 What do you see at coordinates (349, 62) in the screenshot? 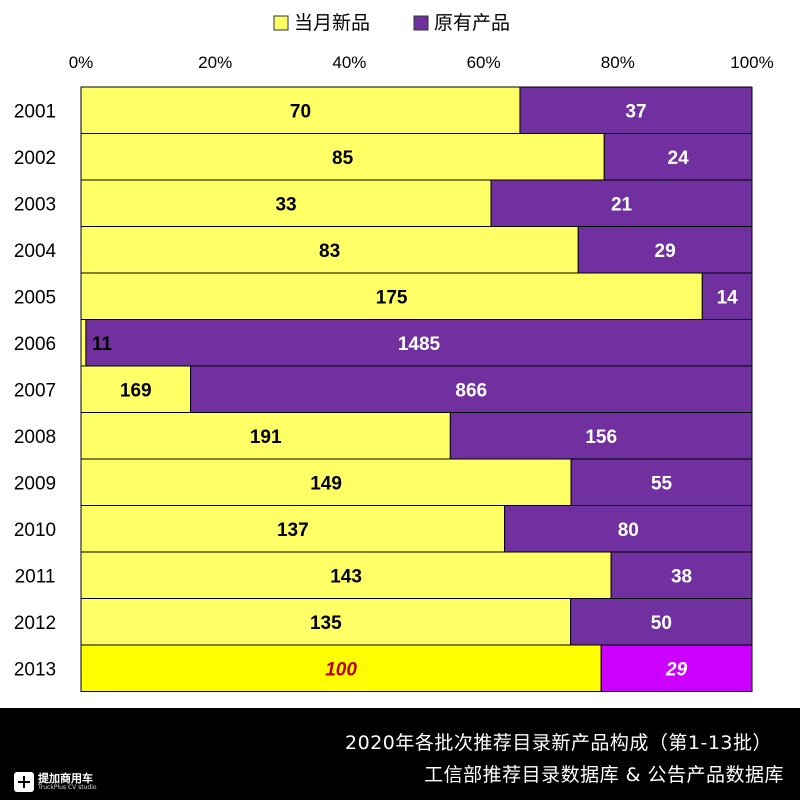
I see `x-tick-label: 40%` at bounding box center [349, 62].